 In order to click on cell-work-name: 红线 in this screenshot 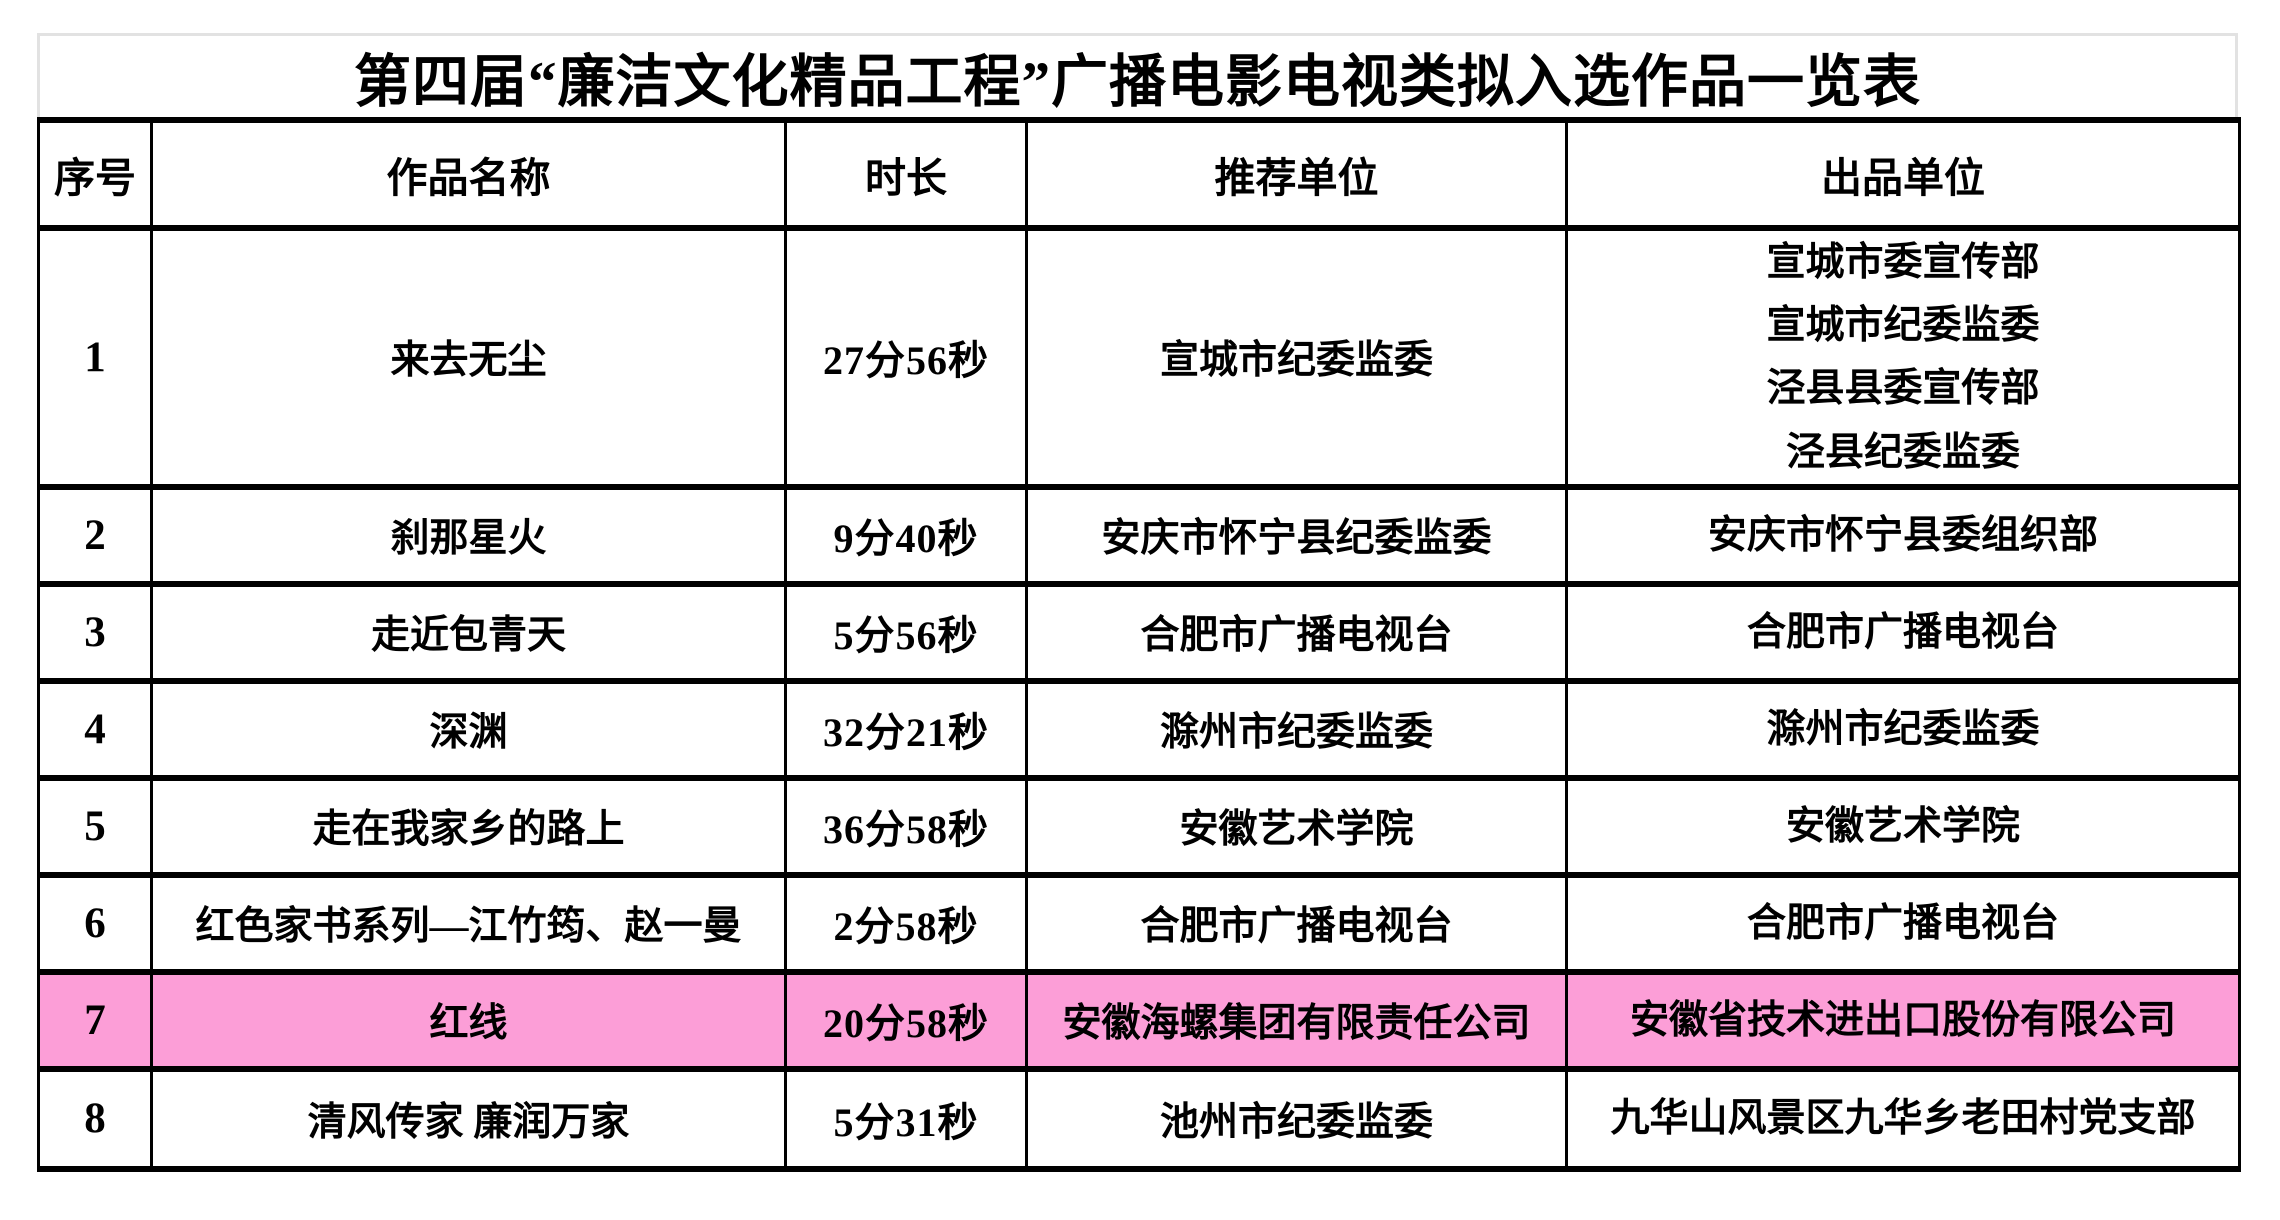, I will do `click(468, 1020)`.